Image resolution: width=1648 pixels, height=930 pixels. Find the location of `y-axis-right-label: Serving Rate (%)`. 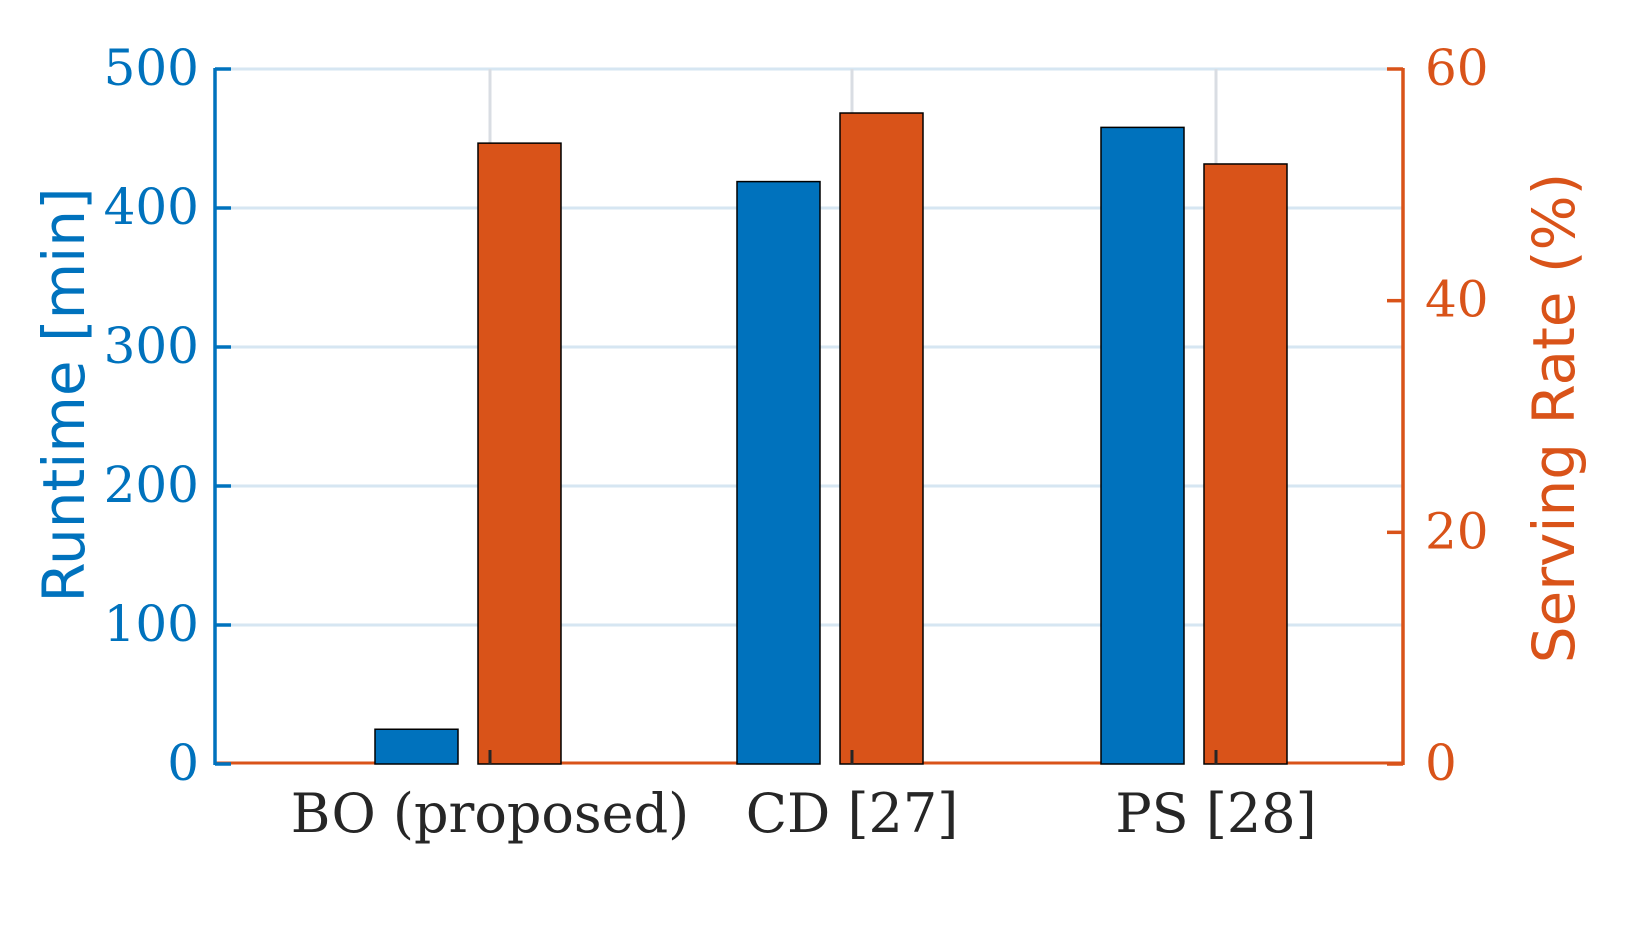

y-axis-right-label: Serving Rate (%) is located at coordinates (1554, 418).